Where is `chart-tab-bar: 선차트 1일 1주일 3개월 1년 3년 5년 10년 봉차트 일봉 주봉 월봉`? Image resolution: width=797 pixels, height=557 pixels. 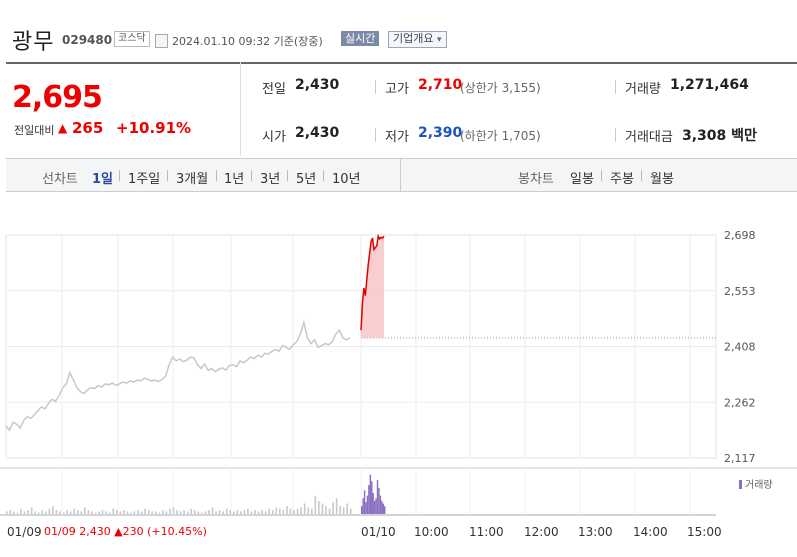
chart-tab-bar: 선차트 1일 1주일 3개월 1년 3년 5년 10년 봉차트 일봉 주봉 월봉 is located at coordinates (401, 175).